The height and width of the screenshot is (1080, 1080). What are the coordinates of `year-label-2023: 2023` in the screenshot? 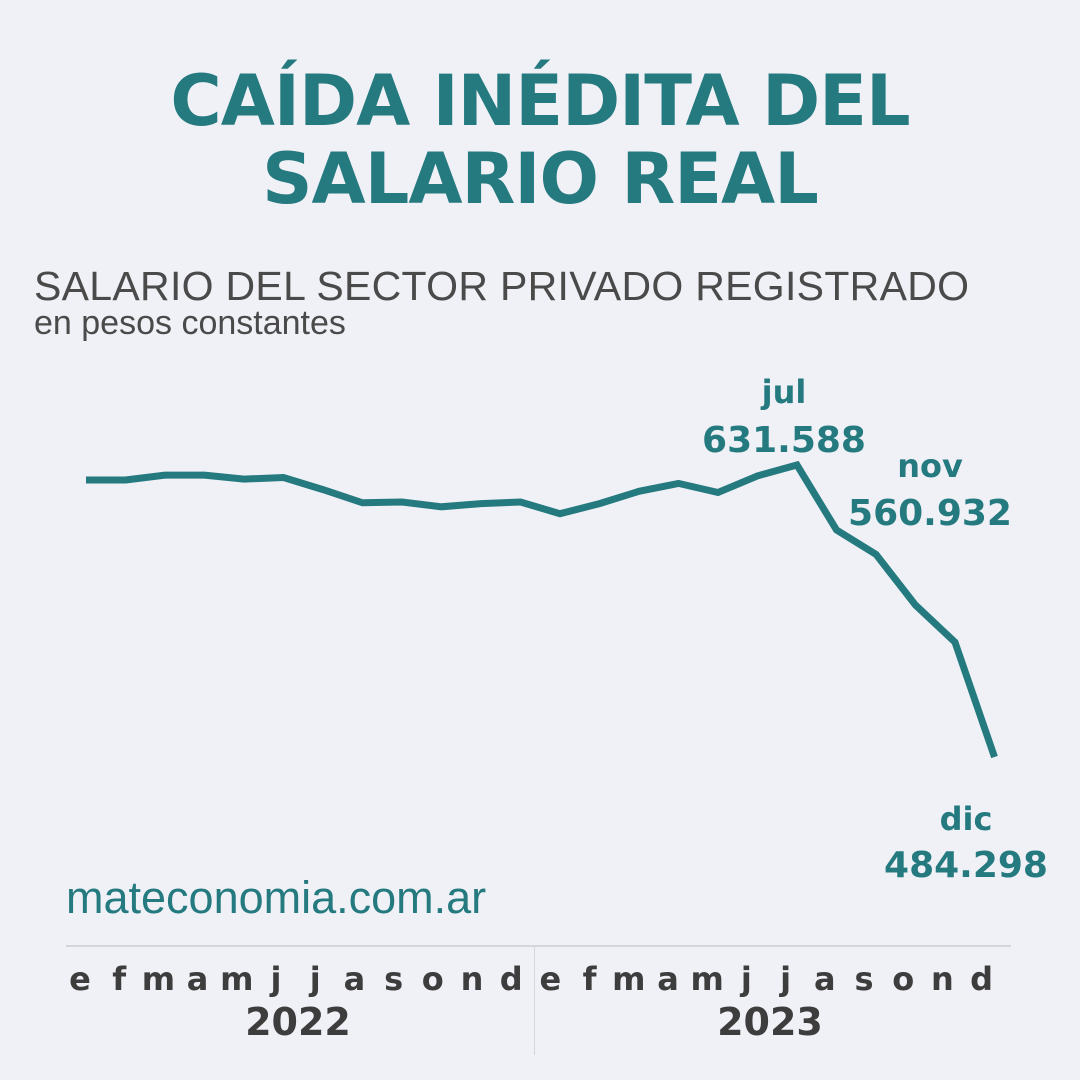 It's located at (770, 1022).